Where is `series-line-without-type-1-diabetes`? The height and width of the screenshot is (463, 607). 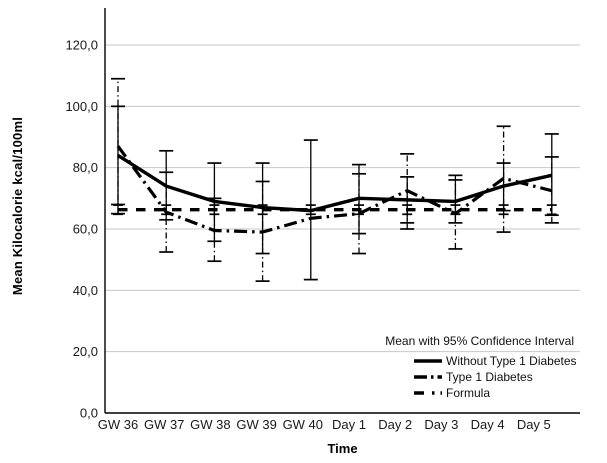 series-line-without-type-1-diabetes is located at coordinates (335, 183).